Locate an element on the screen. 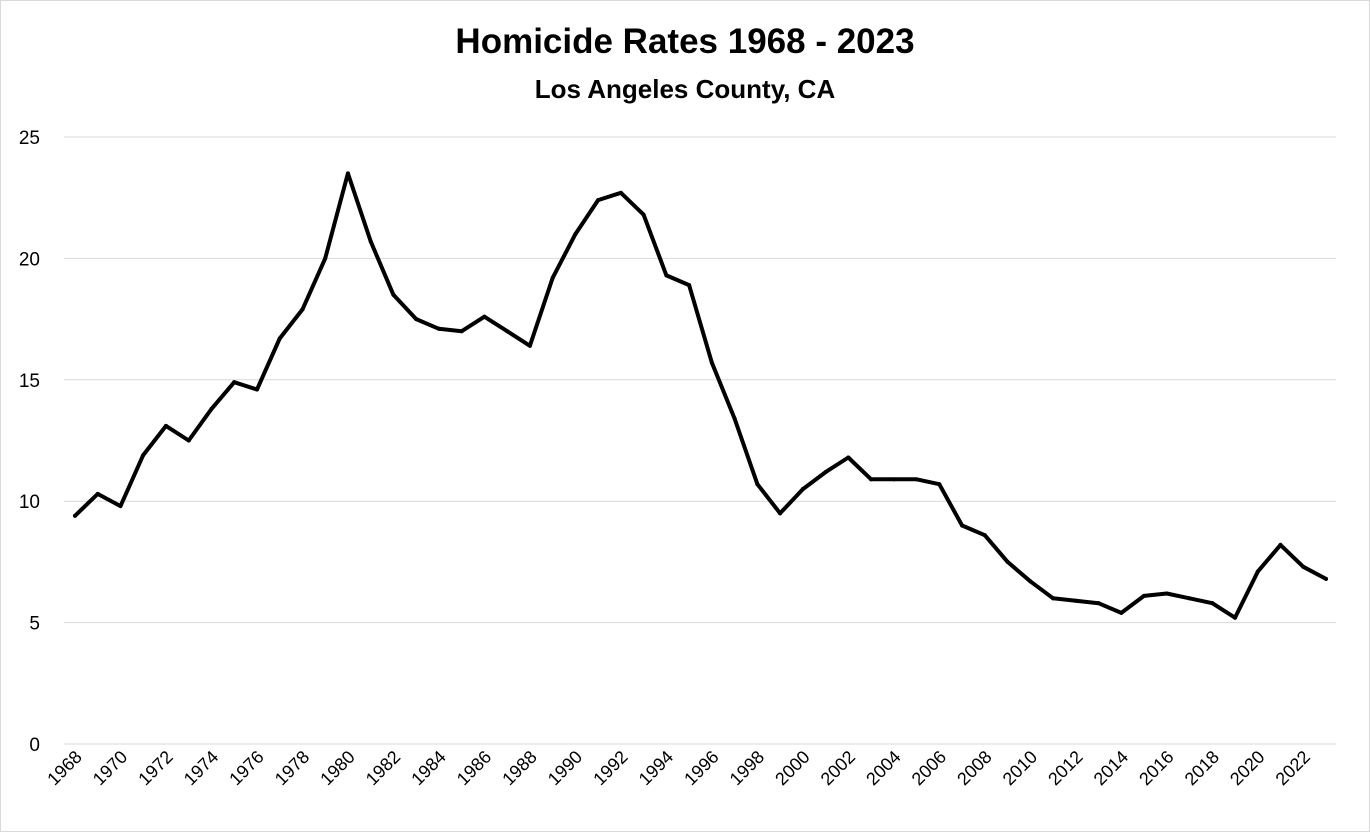  x-tick-label: 2022 is located at coordinates (1293, 768).